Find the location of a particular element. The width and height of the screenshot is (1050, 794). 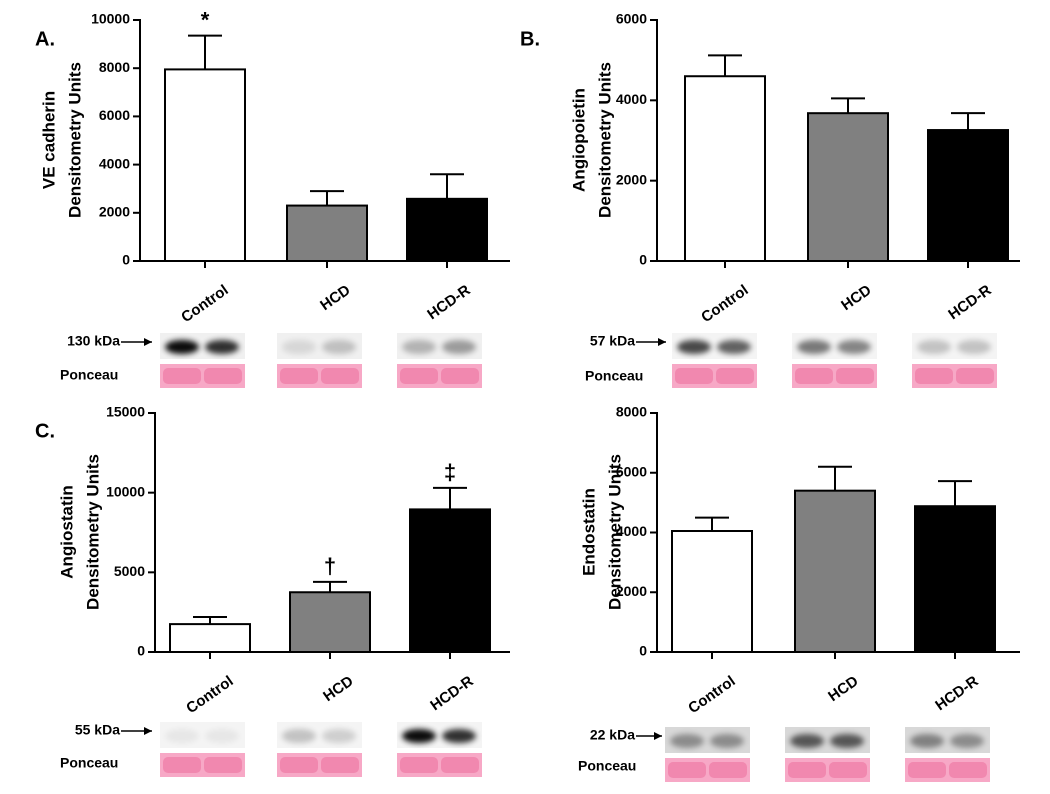

y-tick-label: 5000 is located at coordinates (129, 571).